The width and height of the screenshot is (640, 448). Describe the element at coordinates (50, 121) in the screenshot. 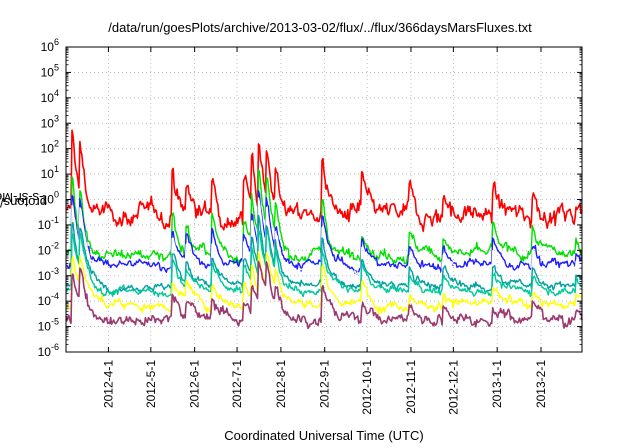

I see `y-tick-label: 10³` at that location.